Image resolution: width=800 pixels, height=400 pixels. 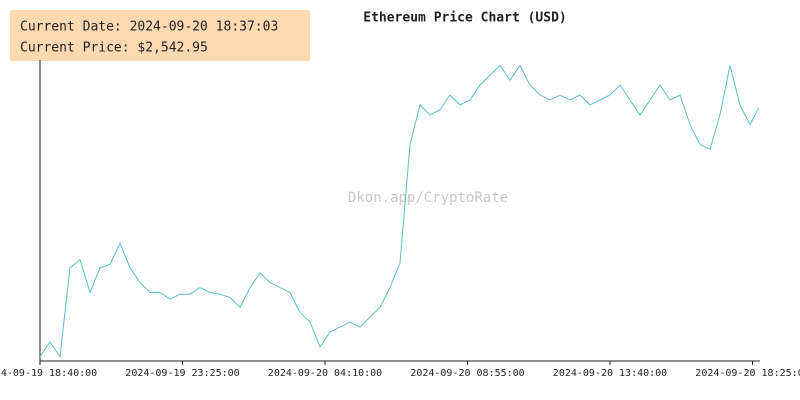 What do you see at coordinates (149, 27) in the screenshot?
I see `current-date: Current Date: 2024-09-20 18:37:03` at bounding box center [149, 27].